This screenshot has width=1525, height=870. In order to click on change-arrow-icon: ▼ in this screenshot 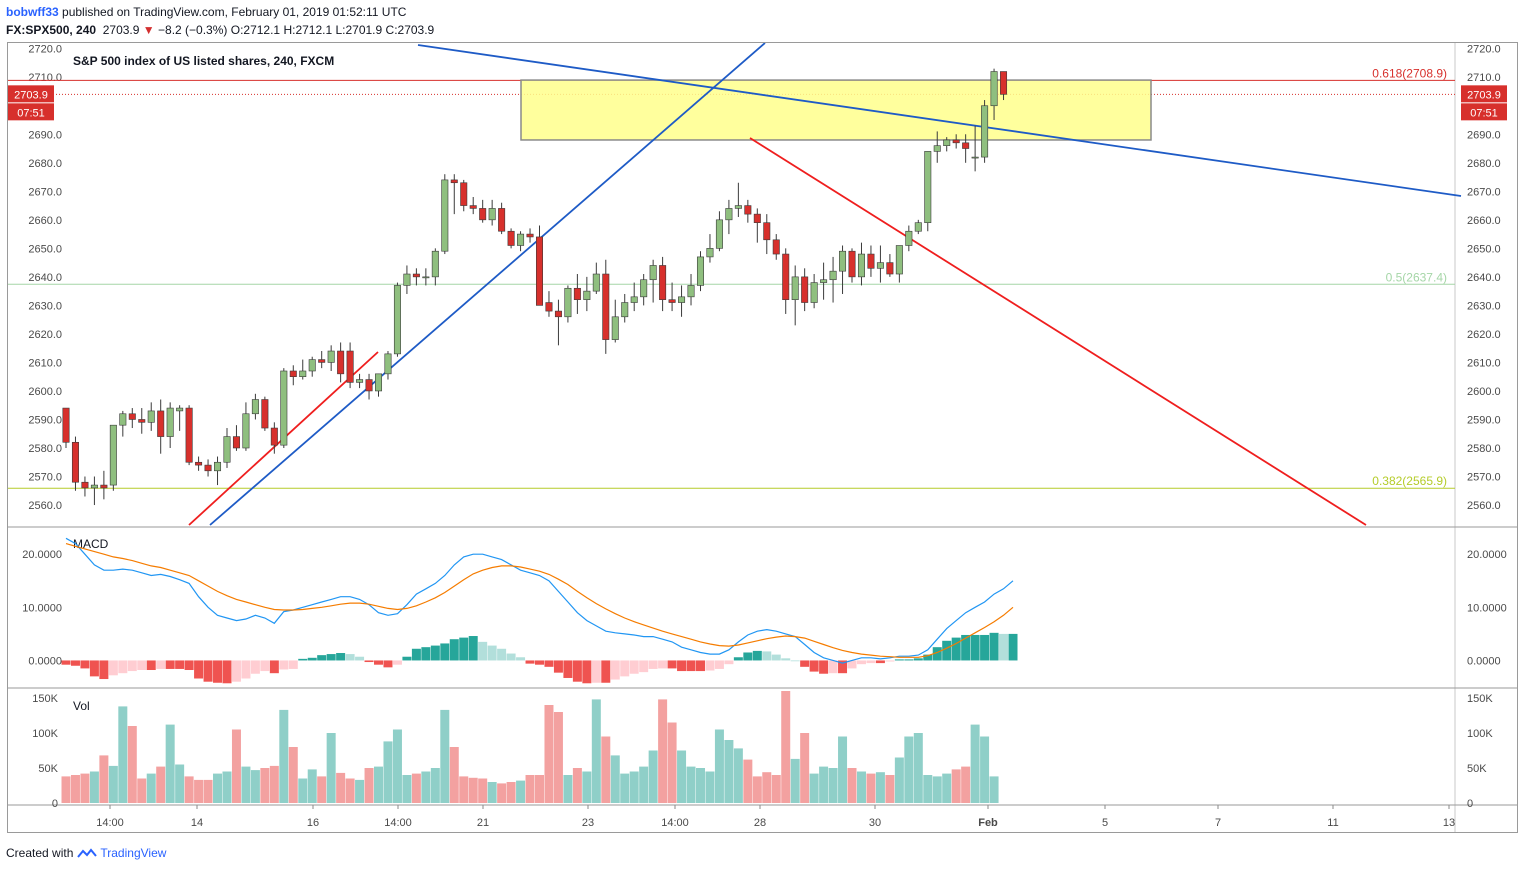, I will do `click(148, 30)`.